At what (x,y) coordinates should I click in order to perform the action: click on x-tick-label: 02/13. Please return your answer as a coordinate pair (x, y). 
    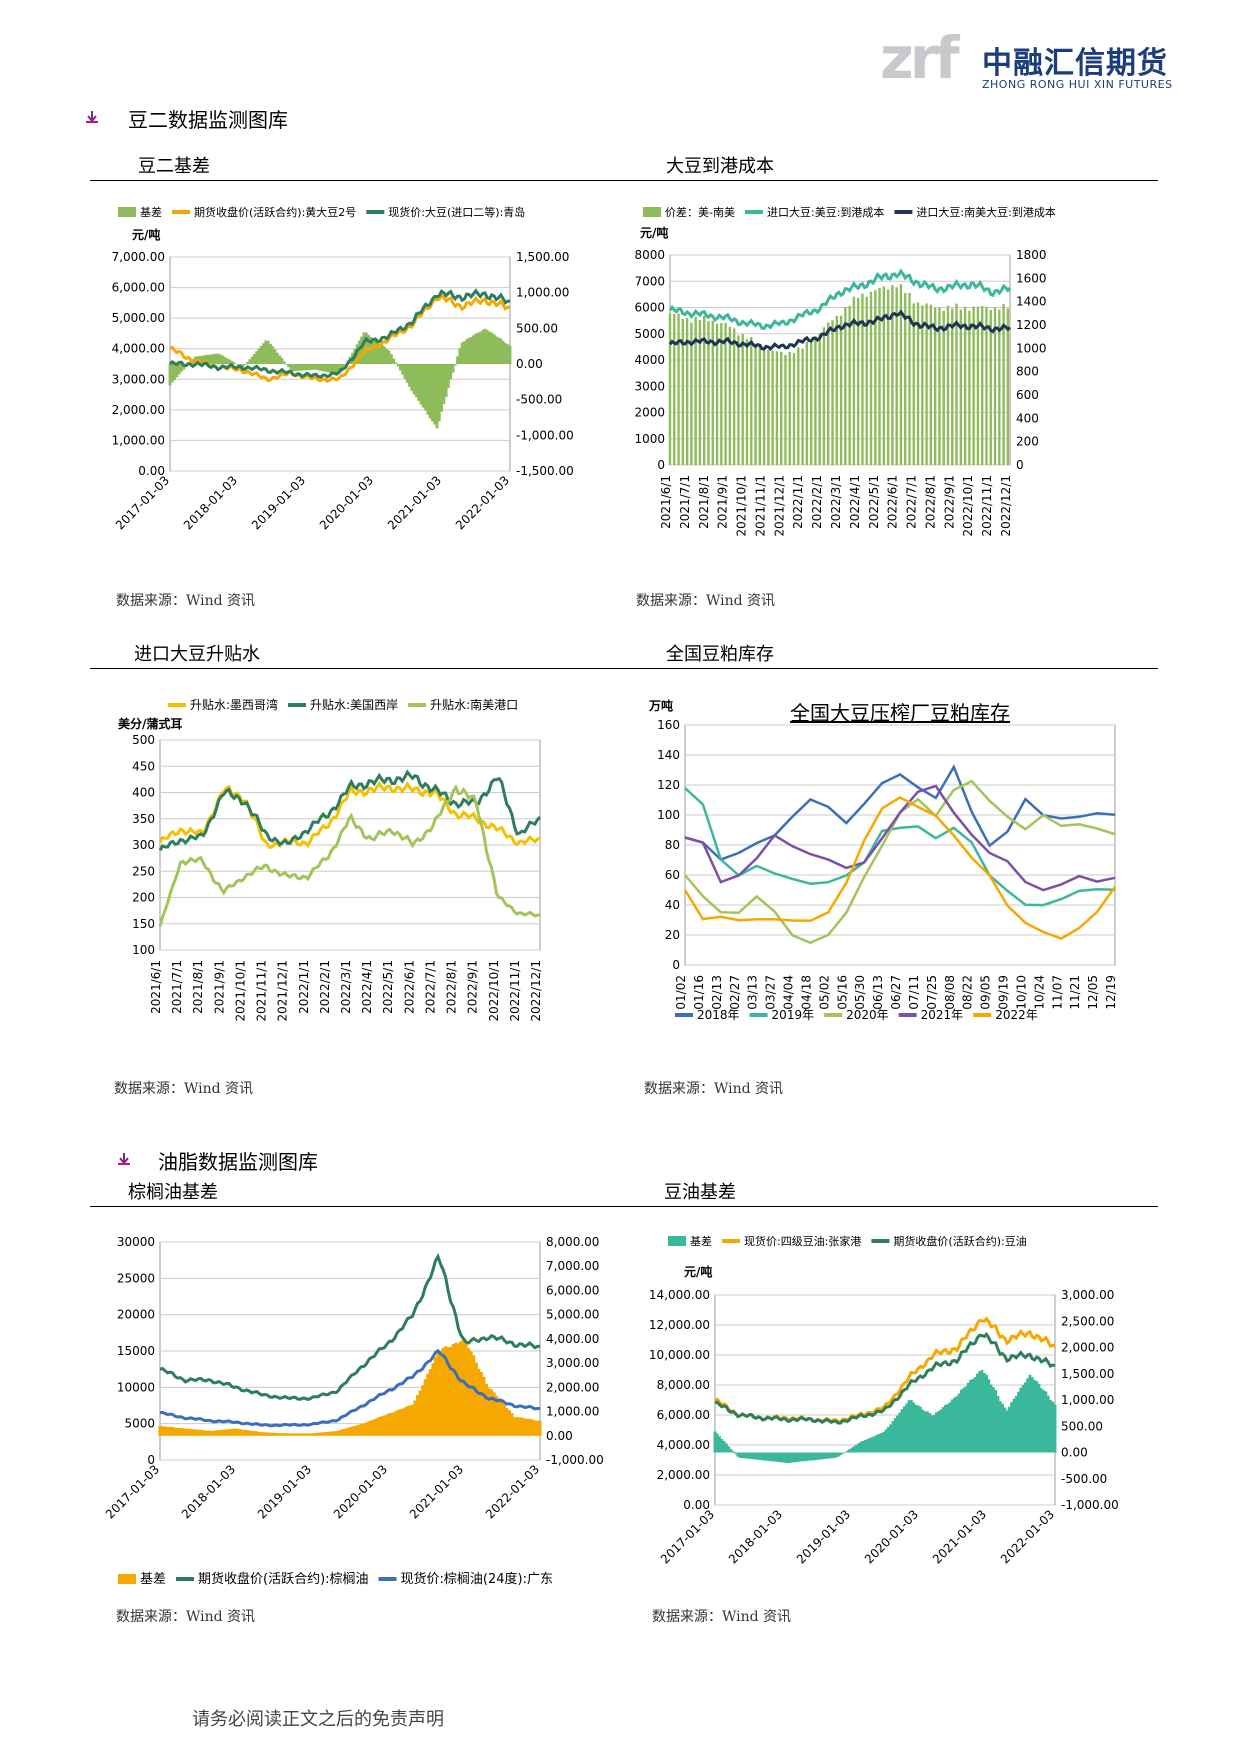
    Looking at the image, I should click on (717, 992).